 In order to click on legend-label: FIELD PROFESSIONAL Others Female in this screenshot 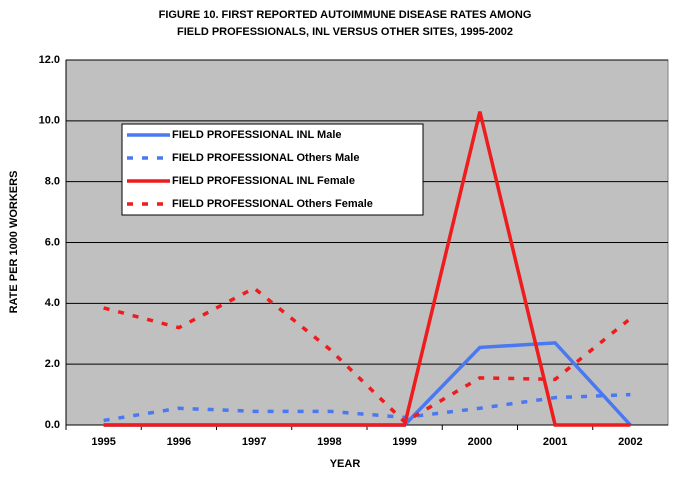, I will do `click(272, 204)`.